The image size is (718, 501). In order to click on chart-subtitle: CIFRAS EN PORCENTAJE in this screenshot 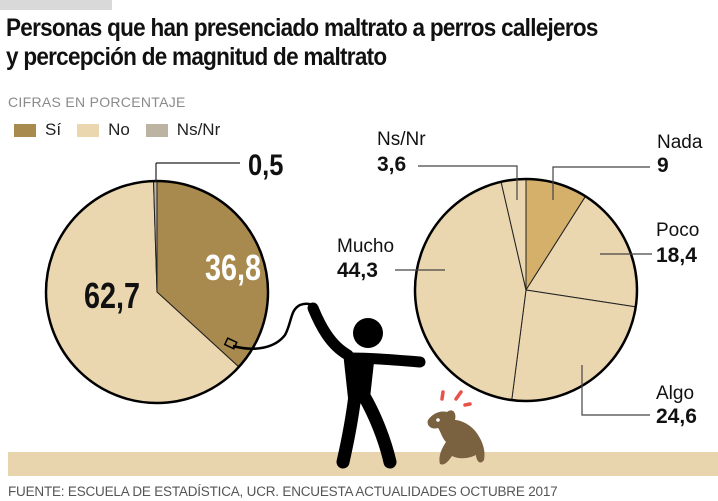, I will do `click(97, 102)`.